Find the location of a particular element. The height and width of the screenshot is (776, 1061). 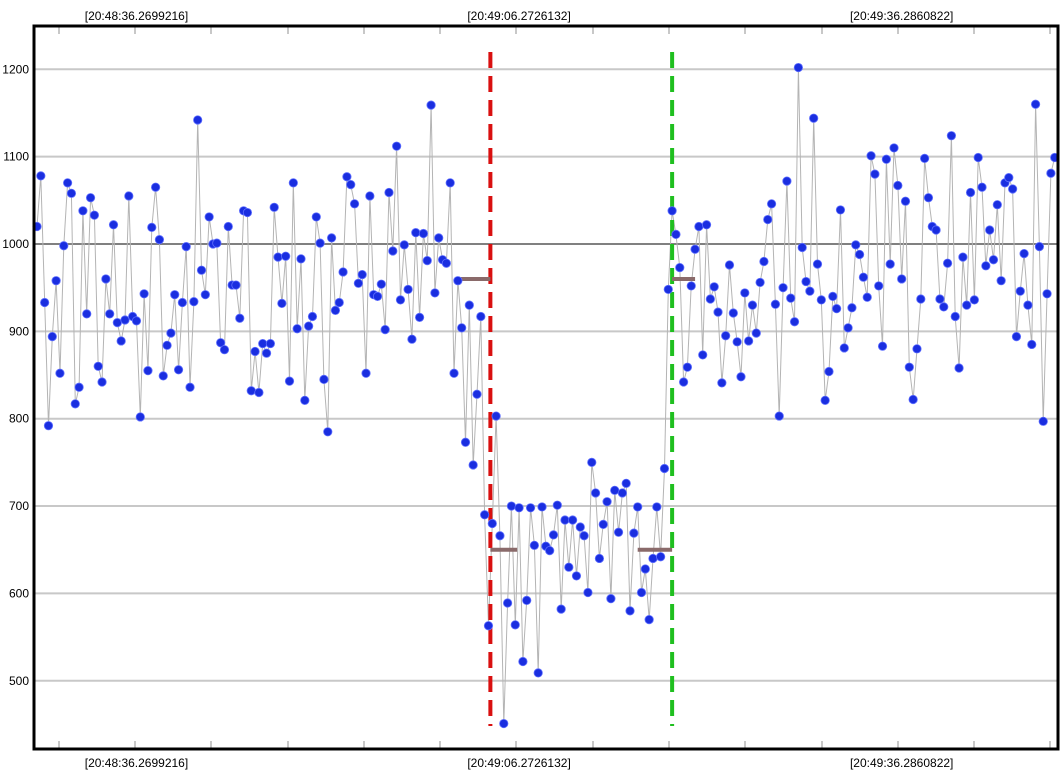

y-tick-label: 1200 is located at coordinates (15, 69).